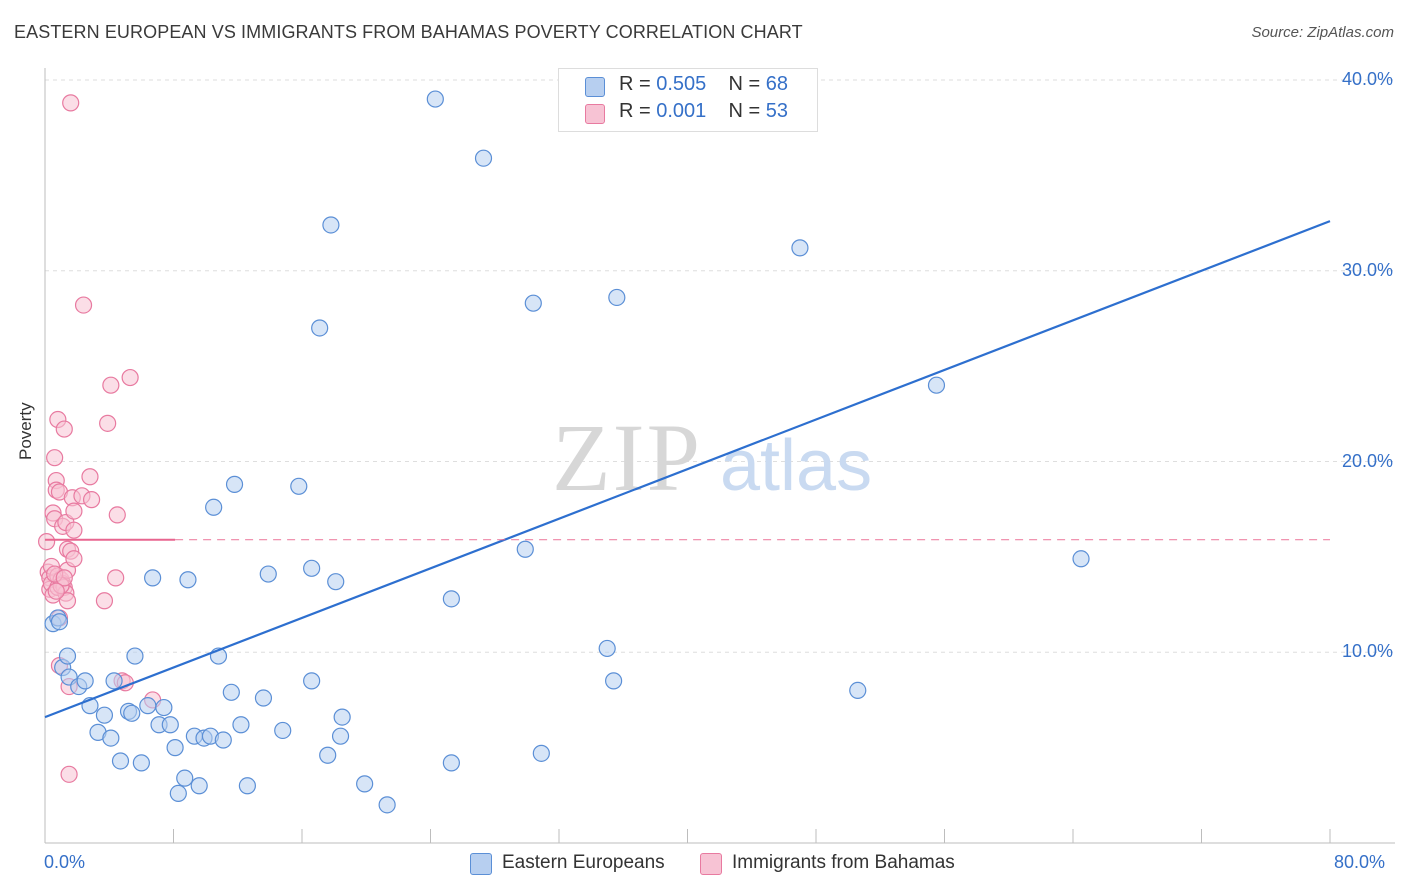  Describe the element at coordinates (65, 862) in the screenshot. I see `x-tick-label-min: 0.0%` at that location.